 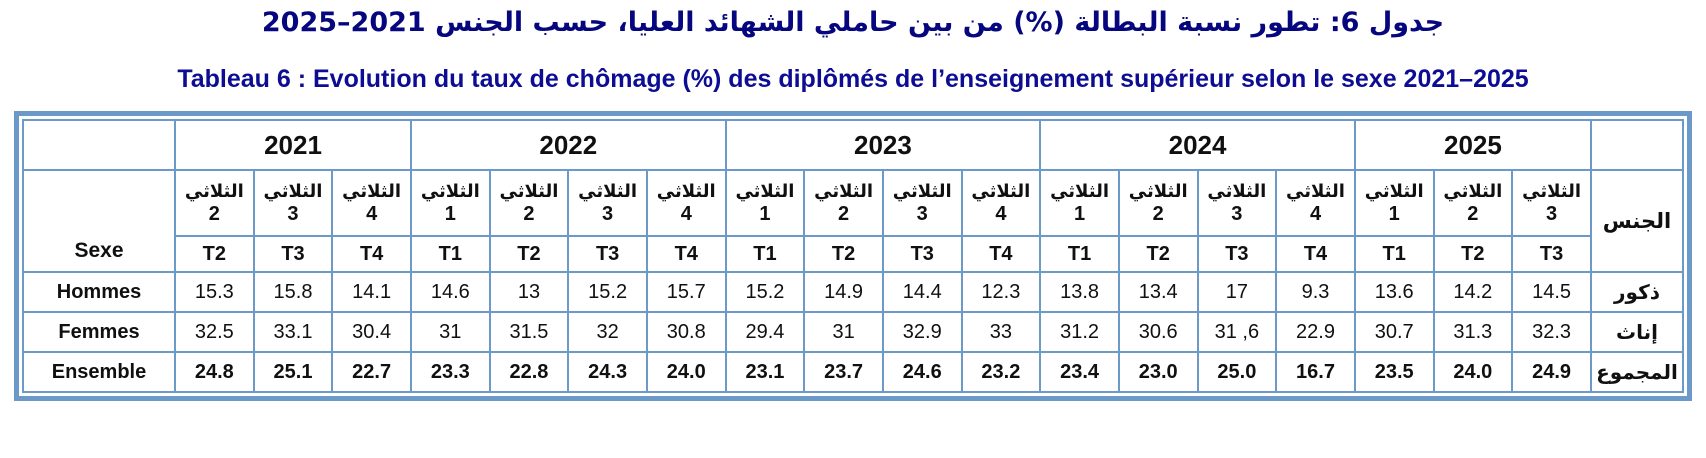 What do you see at coordinates (1394, 372) in the screenshot?
I see `value-cell: 23.5` at bounding box center [1394, 372].